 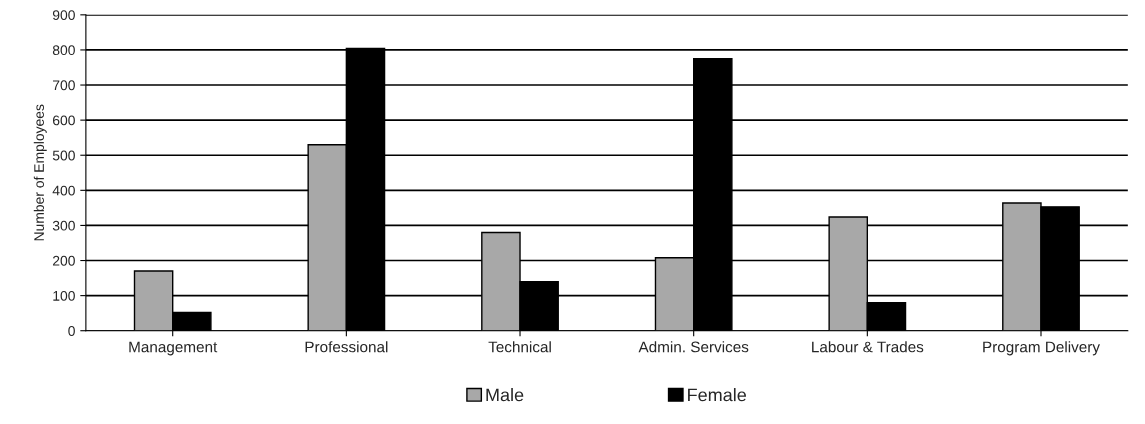 I want to click on x-tick-label: Program Delivery, so click(x=1041, y=348).